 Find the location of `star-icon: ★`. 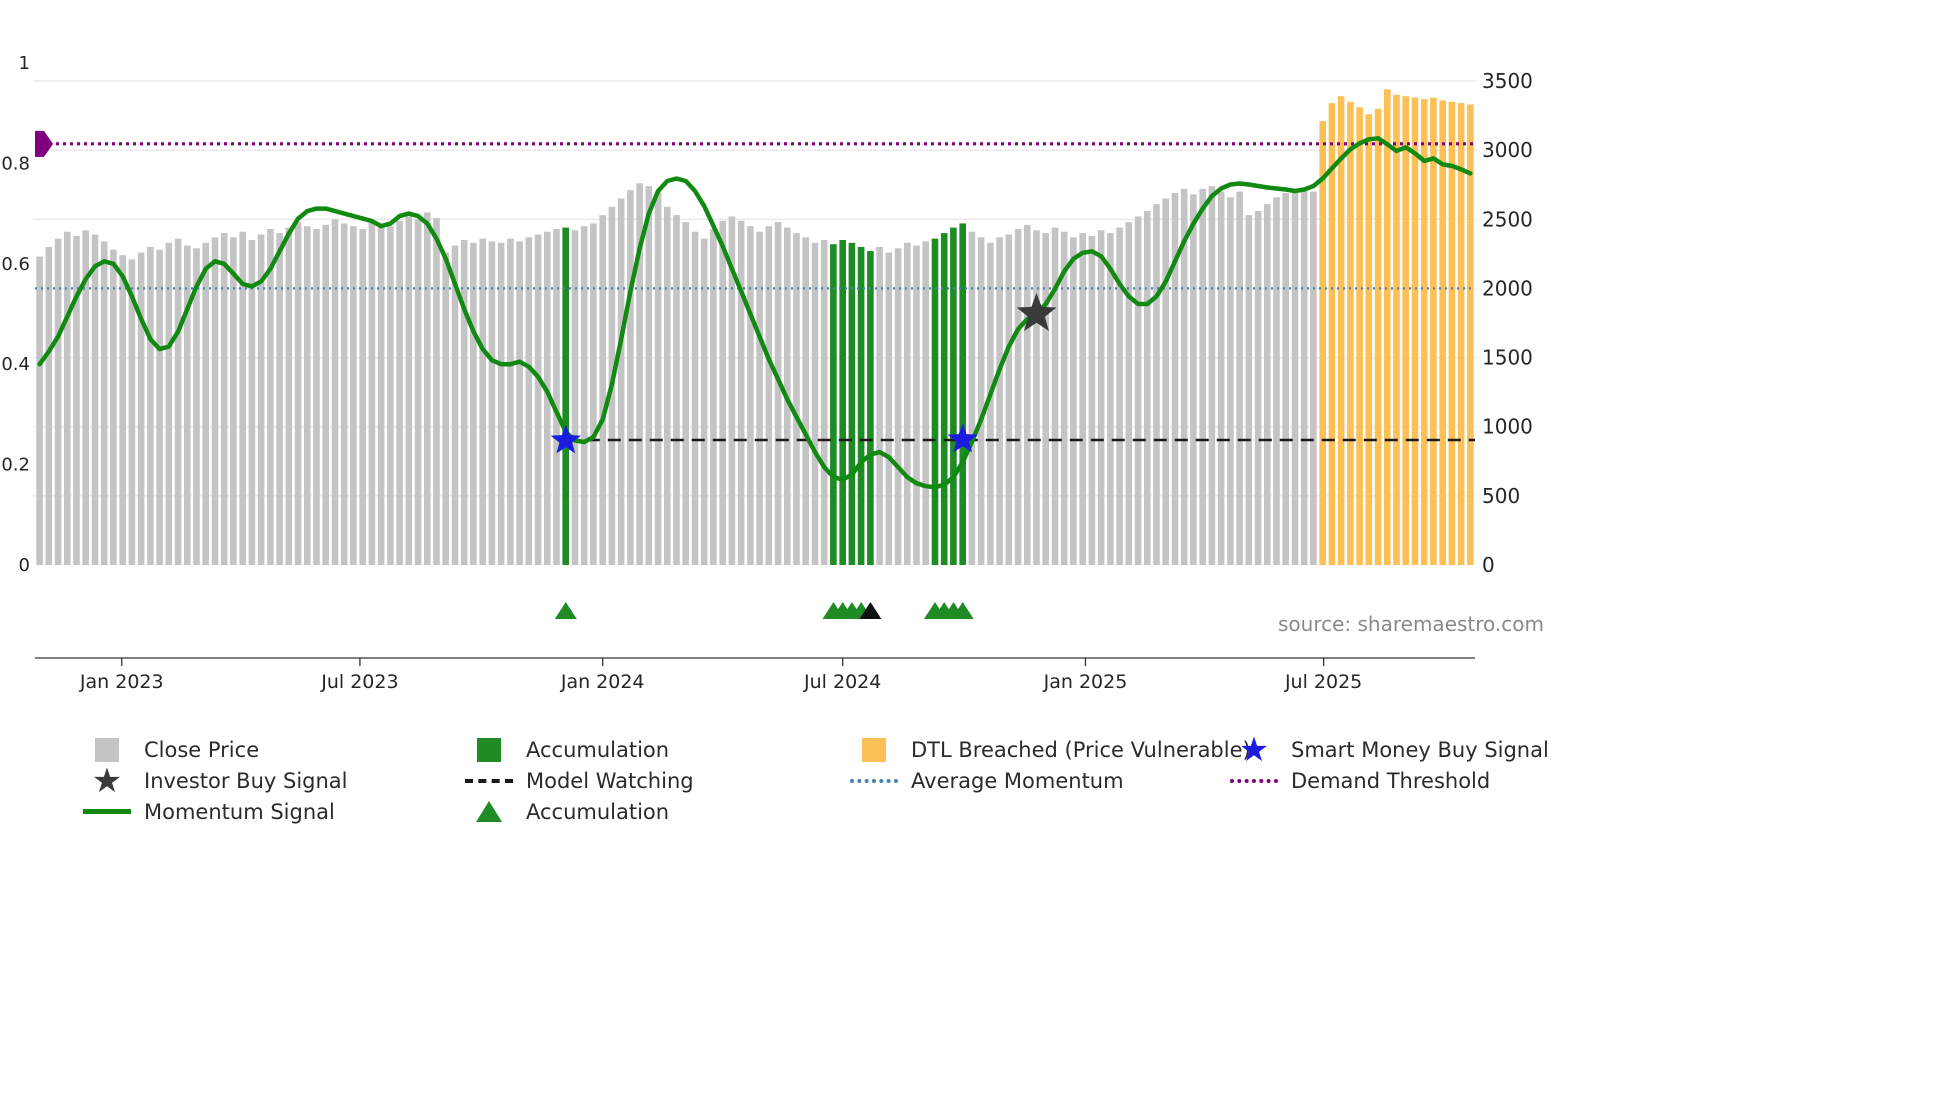

star-icon: ★ is located at coordinates (1254, 749).